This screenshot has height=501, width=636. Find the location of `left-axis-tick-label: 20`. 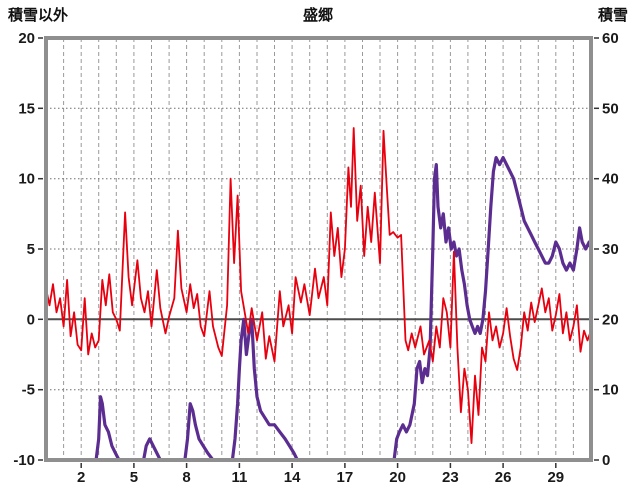

left-axis-tick-label: 20 is located at coordinates (26, 38).